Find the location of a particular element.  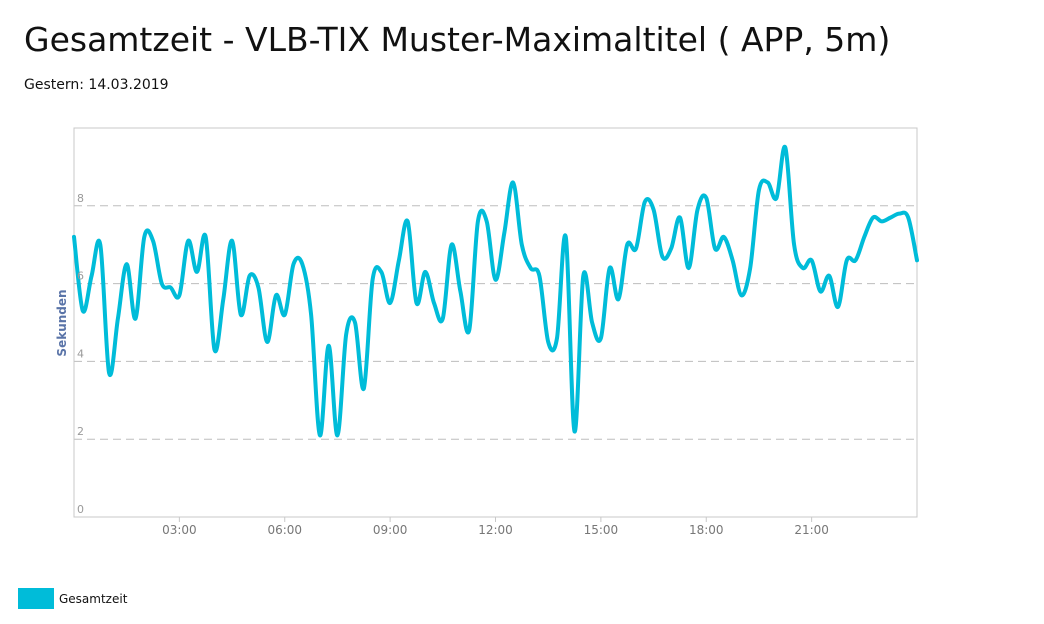

x-tick-label: 15:00 is located at coordinates (601, 530).